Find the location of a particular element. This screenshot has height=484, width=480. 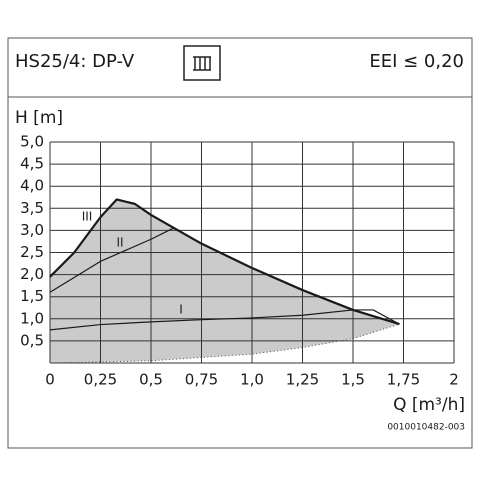

x-tick-label: 1,0 is located at coordinates (252, 380).